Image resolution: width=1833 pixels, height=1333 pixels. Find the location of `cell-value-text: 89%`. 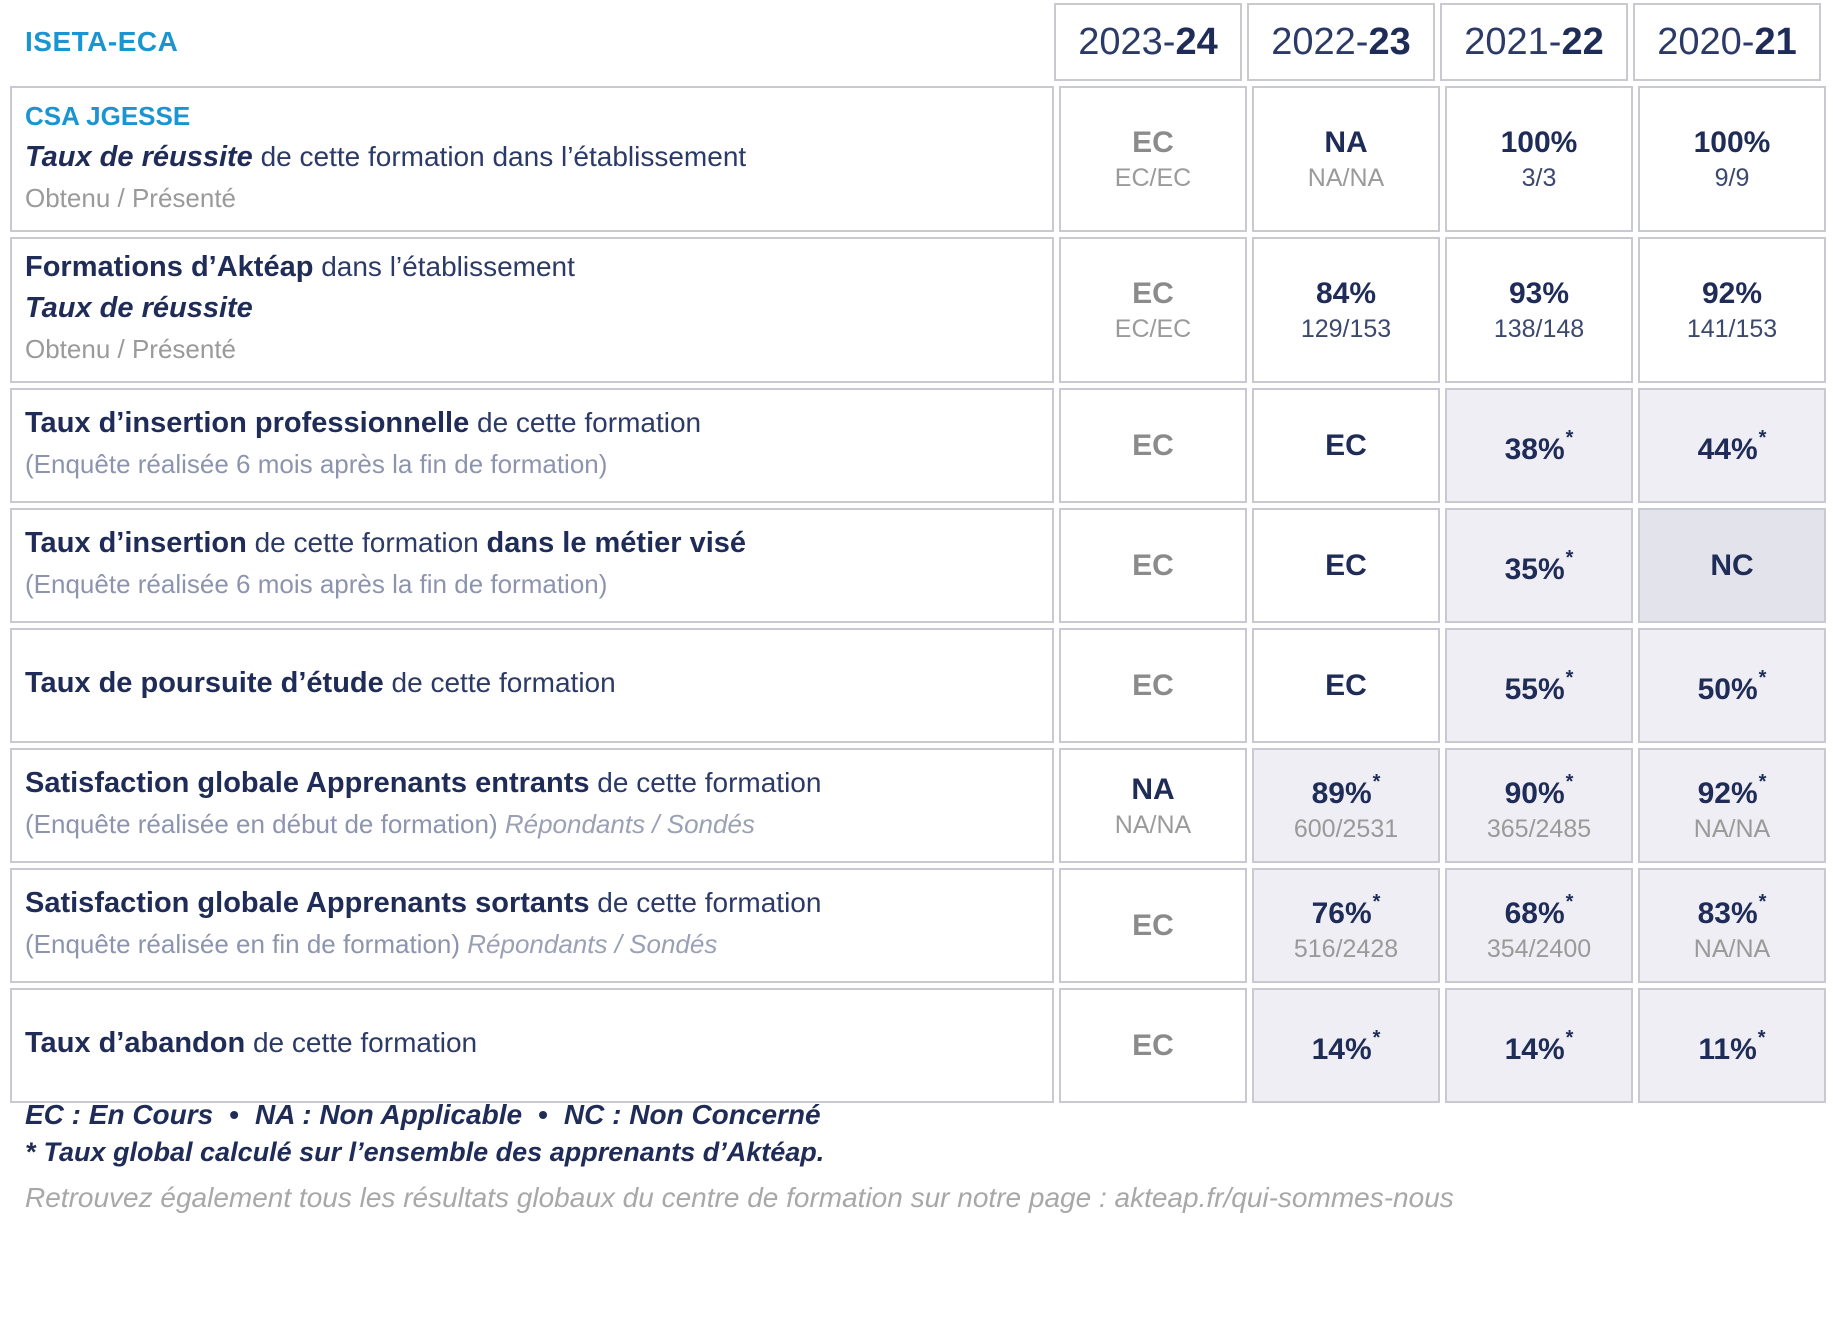

cell-value-text: 89% is located at coordinates (1341, 793).